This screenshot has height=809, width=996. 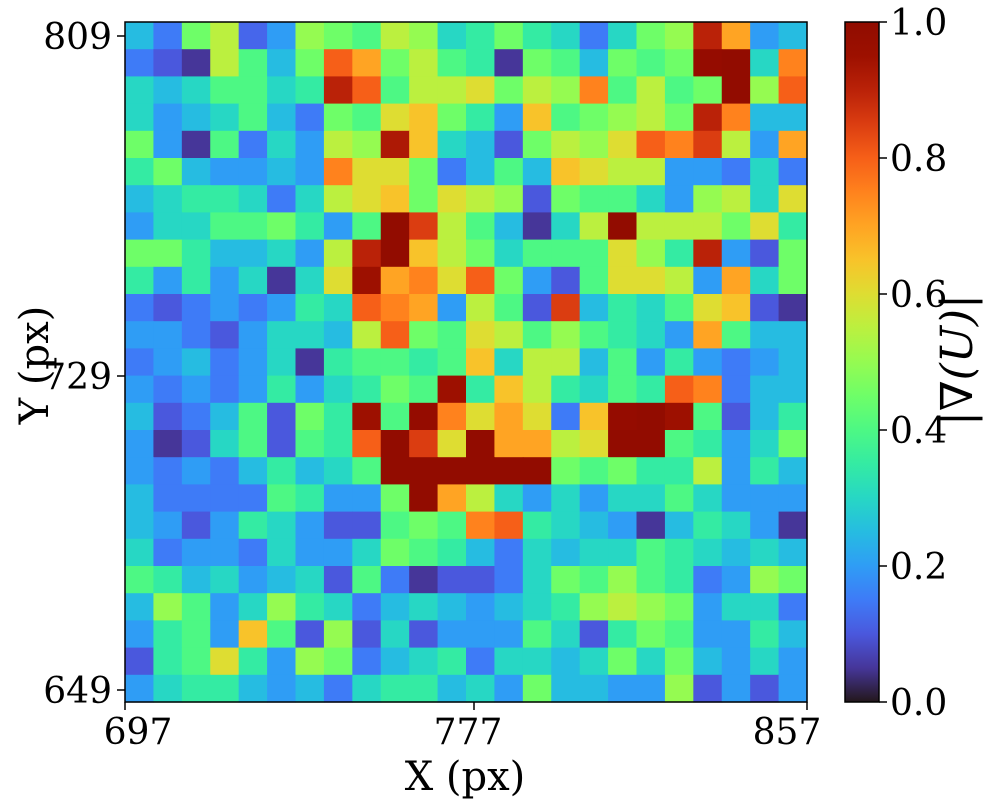 What do you see at coordinates (138, 732) in the screenshot?
I see `x-tick-label-0: 697` at bounding box center [138, 732].